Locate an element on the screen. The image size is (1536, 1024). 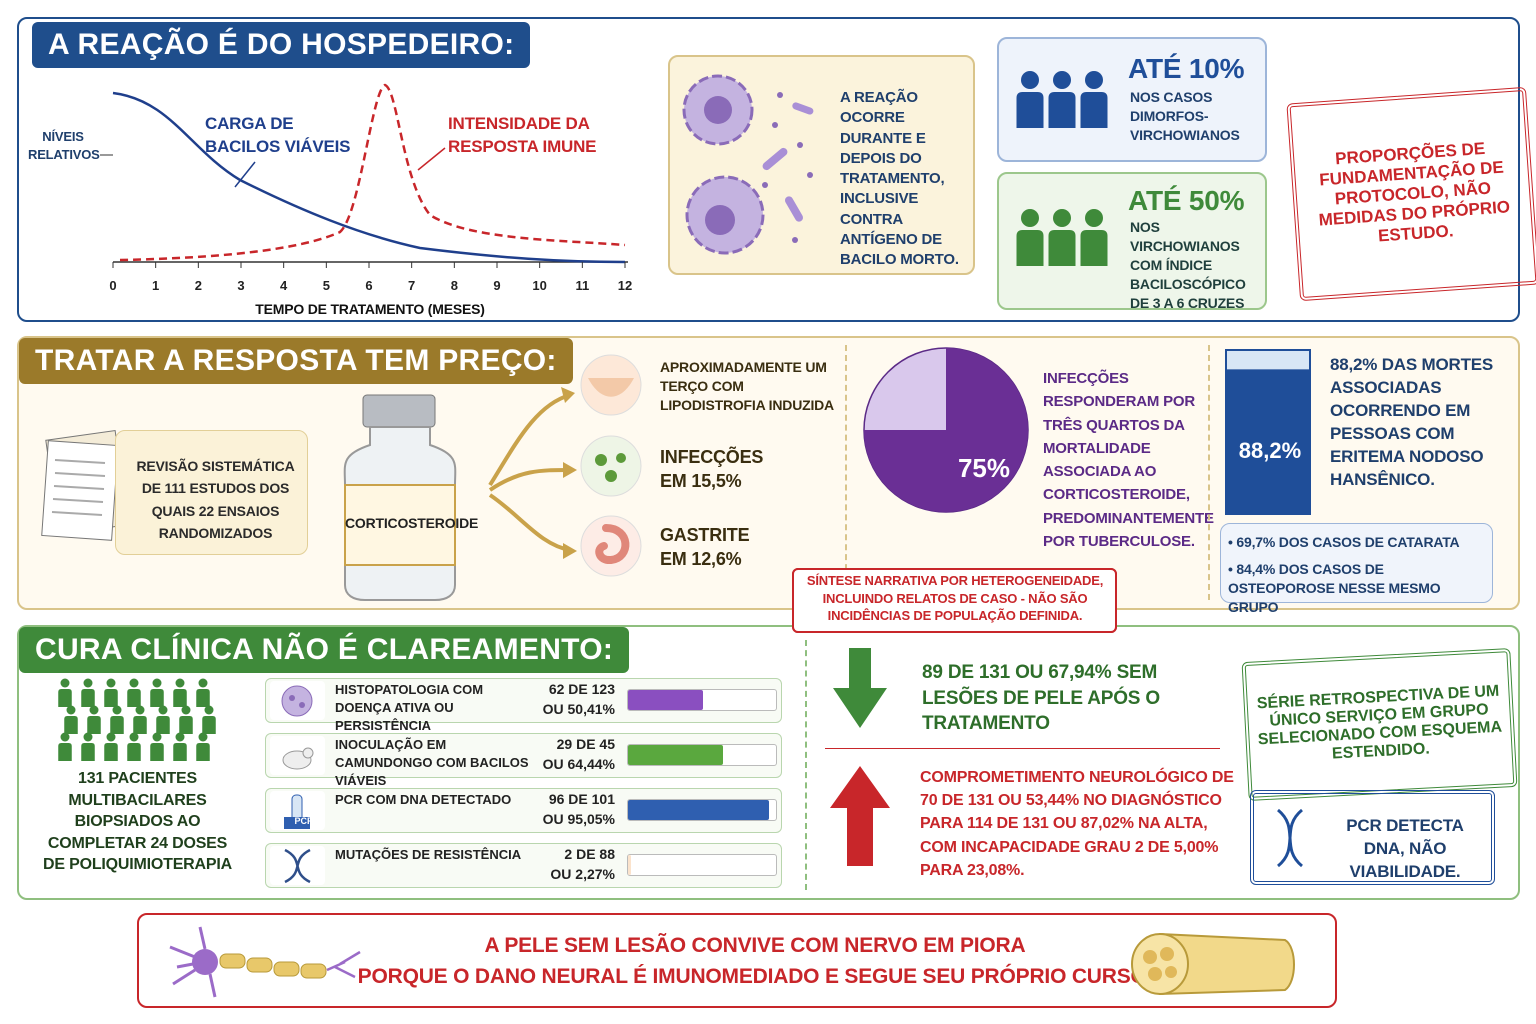
bacilli-illustration is located at coordinates (748, 164).